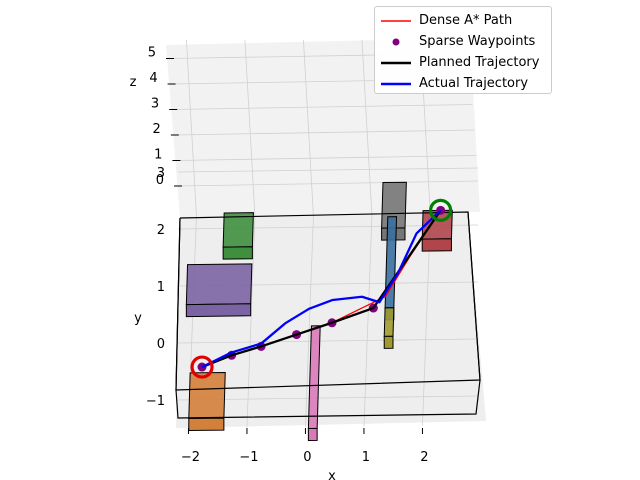 This screenshot has width=640, height=480. Describe the element at coordinates (161, 287) in the screenshot. I see `y-tick-label: 1` at that location.